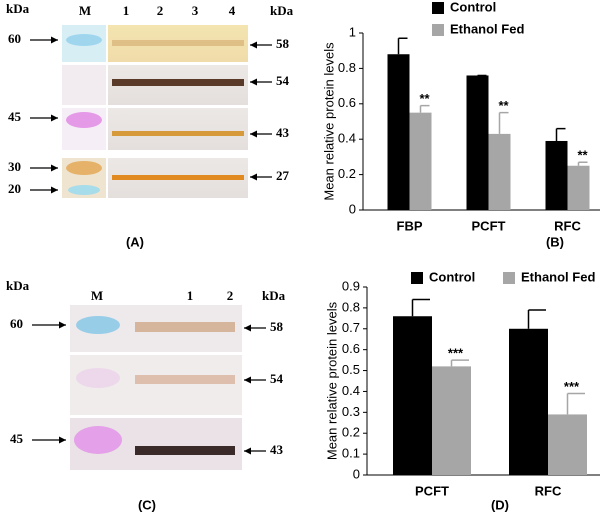  I want to click on panel-caption: (C), so click(147, 504).